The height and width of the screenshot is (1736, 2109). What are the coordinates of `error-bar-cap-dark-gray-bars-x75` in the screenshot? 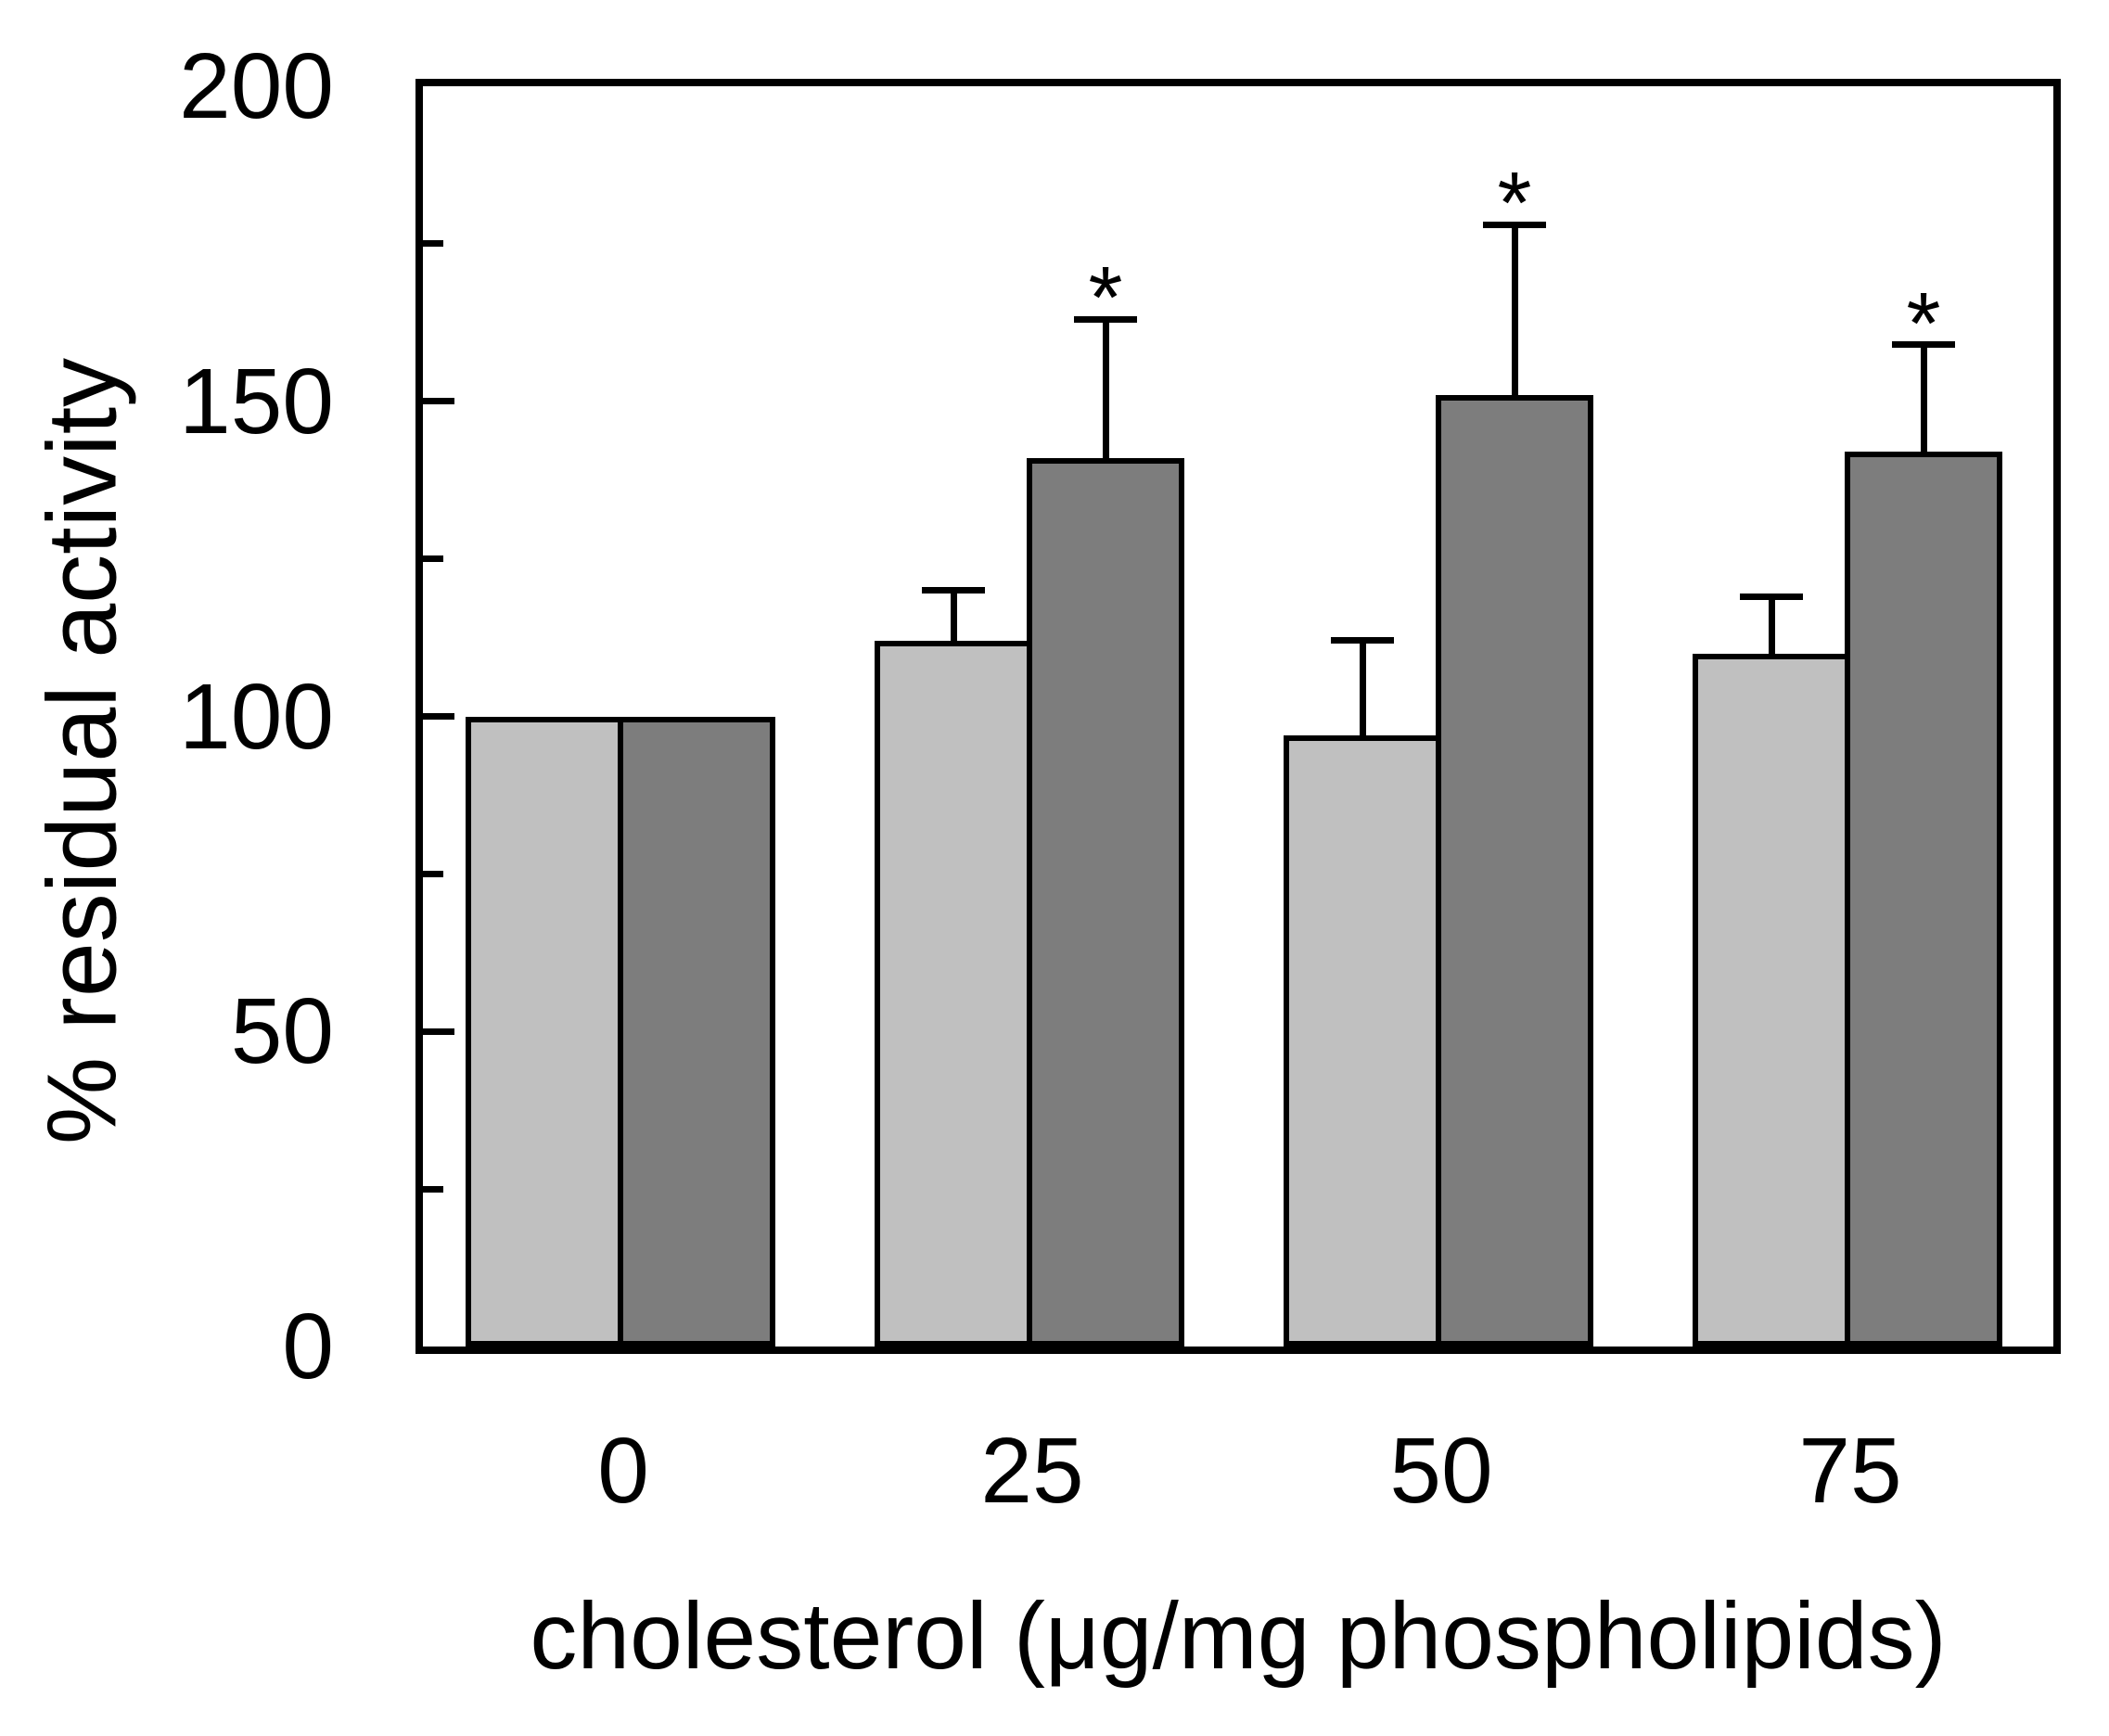 It's located at (1923, 345).